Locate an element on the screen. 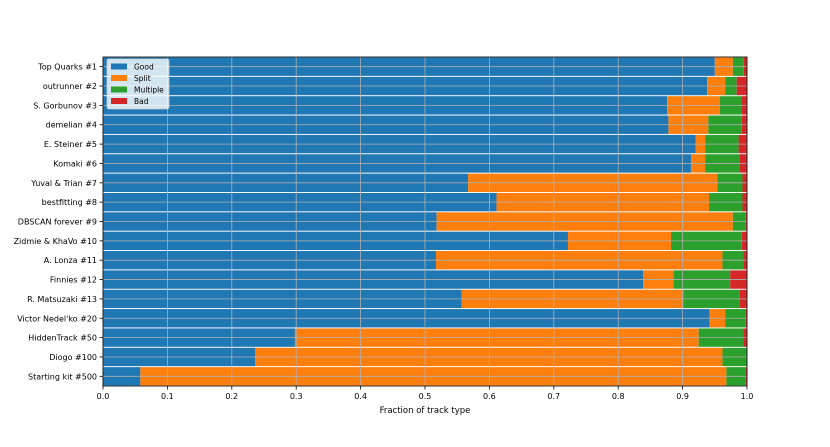 This screenshot has width=830, height=447. y-tick-label-9: Zidmie & KhaVo #10 is located at coordinates (55, 241).